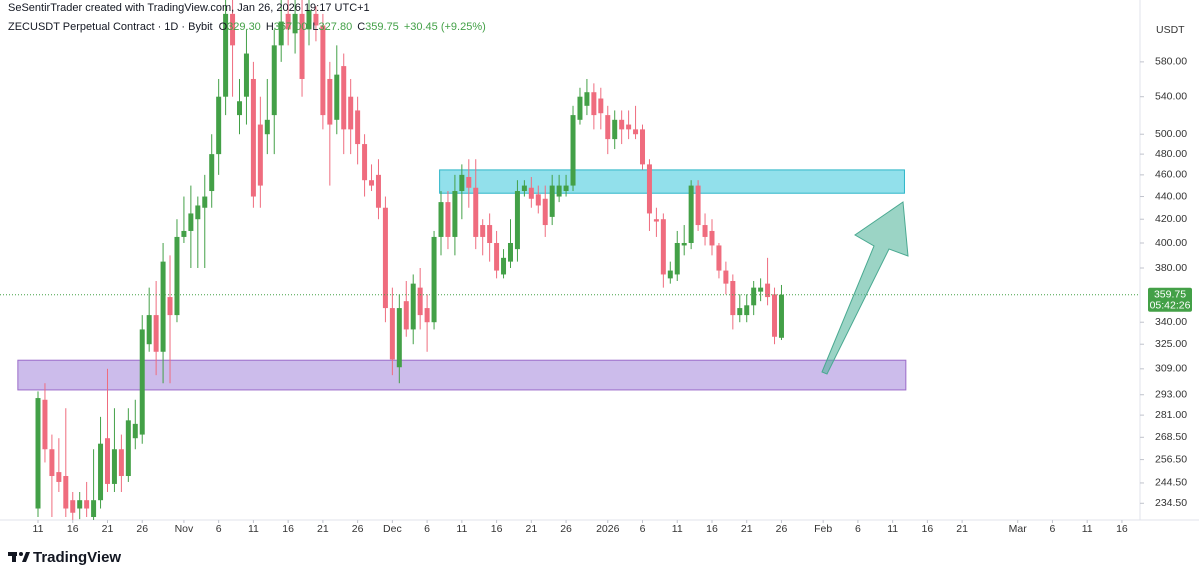  I want to click on brand: TradingView, so click(77, 557).